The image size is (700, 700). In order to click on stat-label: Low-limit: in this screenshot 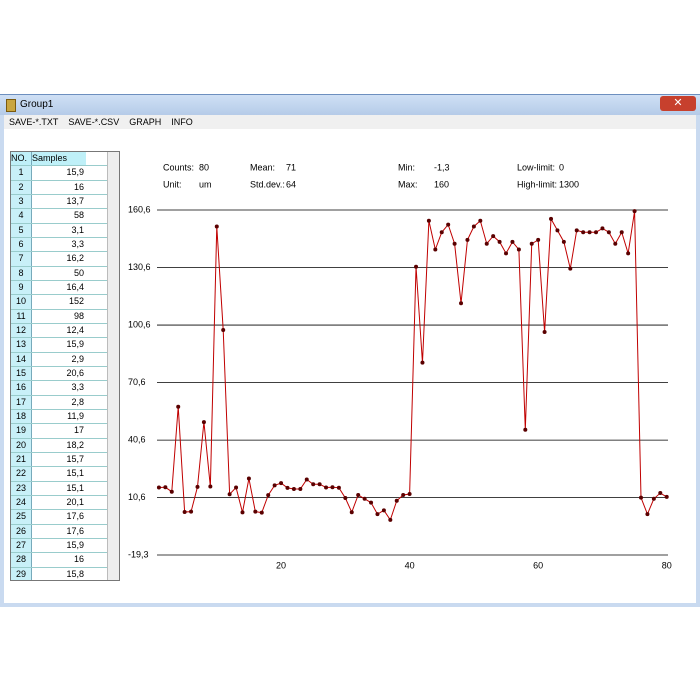, I will do `click(536, 167)`.